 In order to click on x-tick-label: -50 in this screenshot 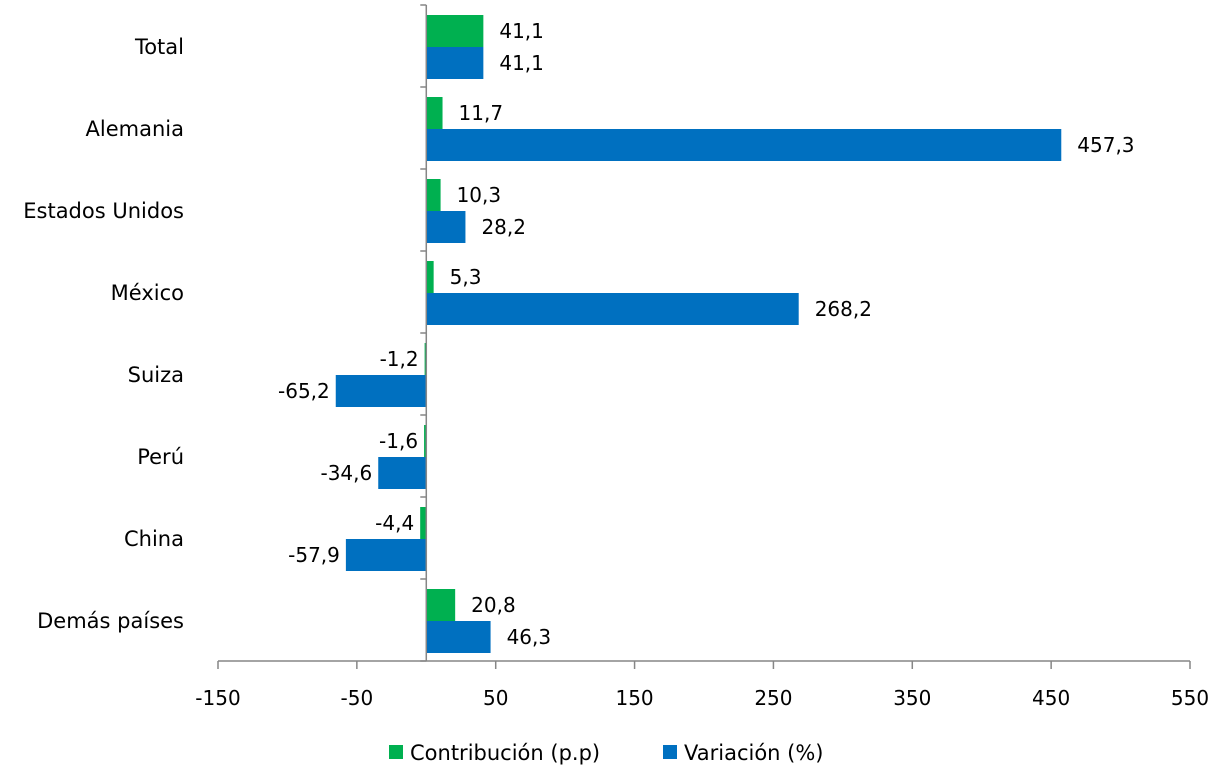, I will do `click(357, 698)`.